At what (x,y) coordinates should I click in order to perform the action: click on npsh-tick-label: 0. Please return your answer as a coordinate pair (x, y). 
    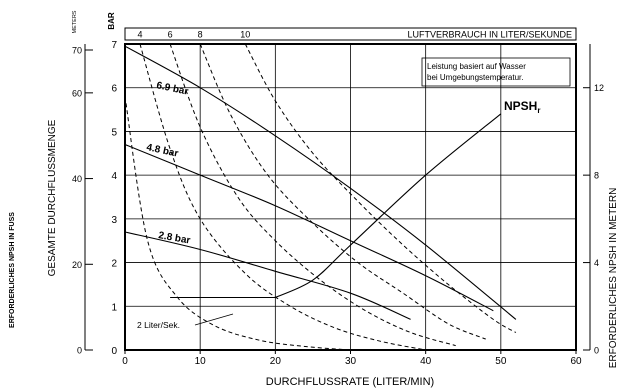
    Looking at the image, I should click on (596, 351).